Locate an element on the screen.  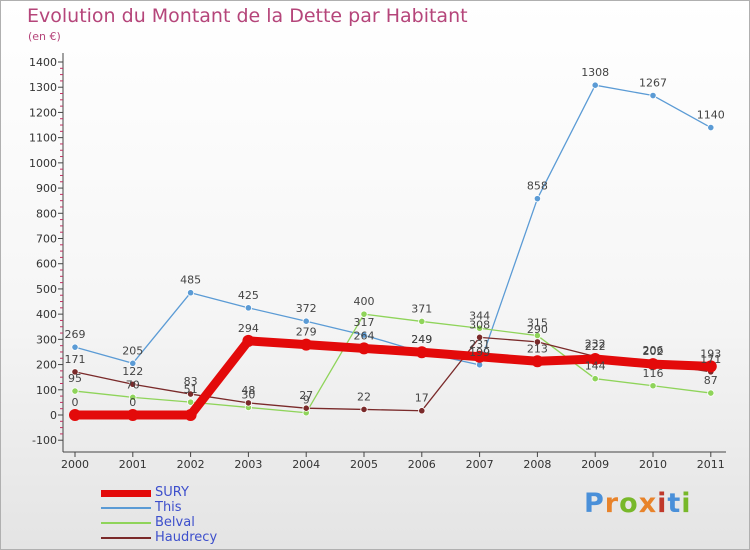
x-tick-label: 2000 is located at coordinates (75, 464).